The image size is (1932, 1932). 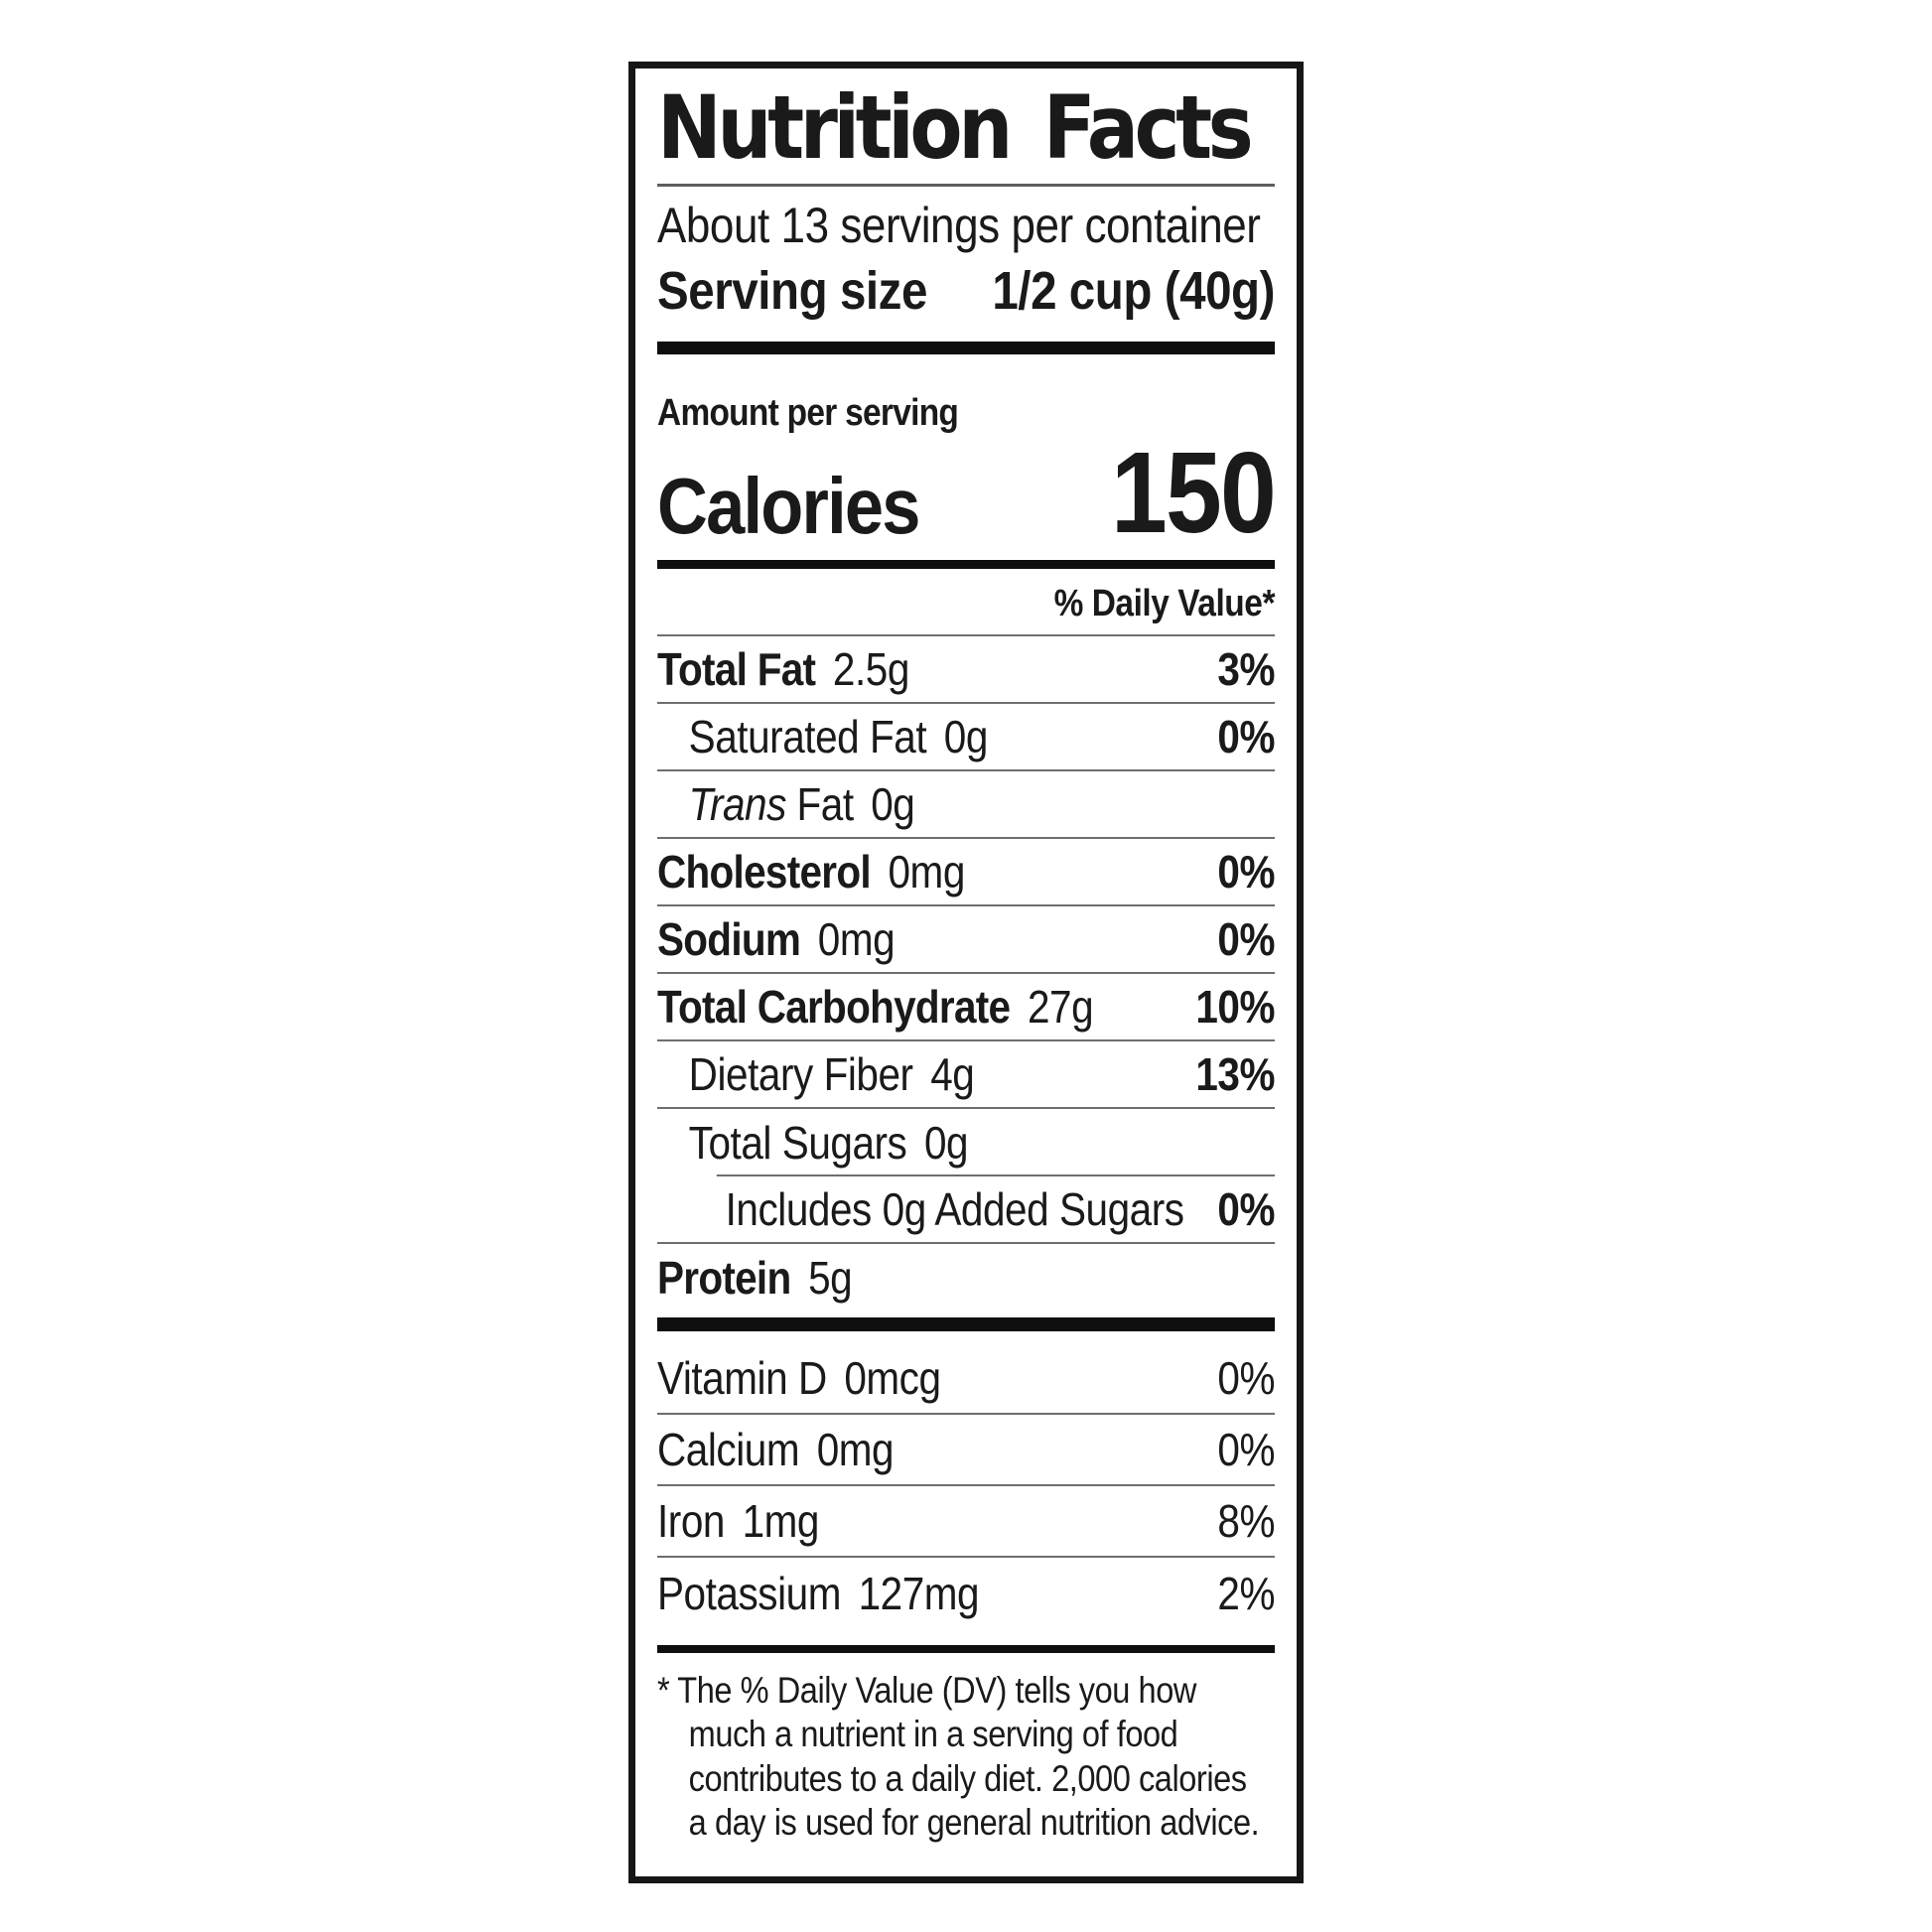 What do you see at coordinates (788, 505) in the screenshot?
I see `calories-label: Calories` at bounding box center [788, 505].